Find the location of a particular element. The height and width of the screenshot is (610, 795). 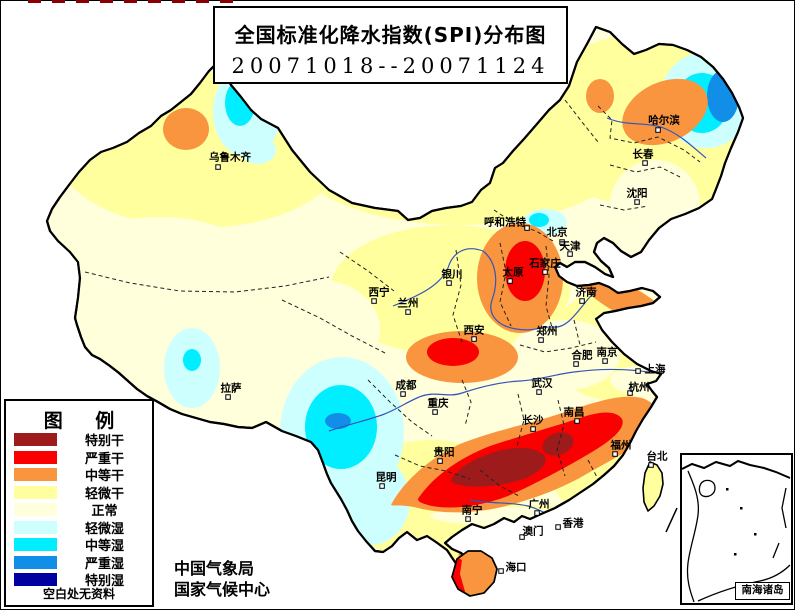

legend-label: 轻微湿 is located at coordinates (104, 529).